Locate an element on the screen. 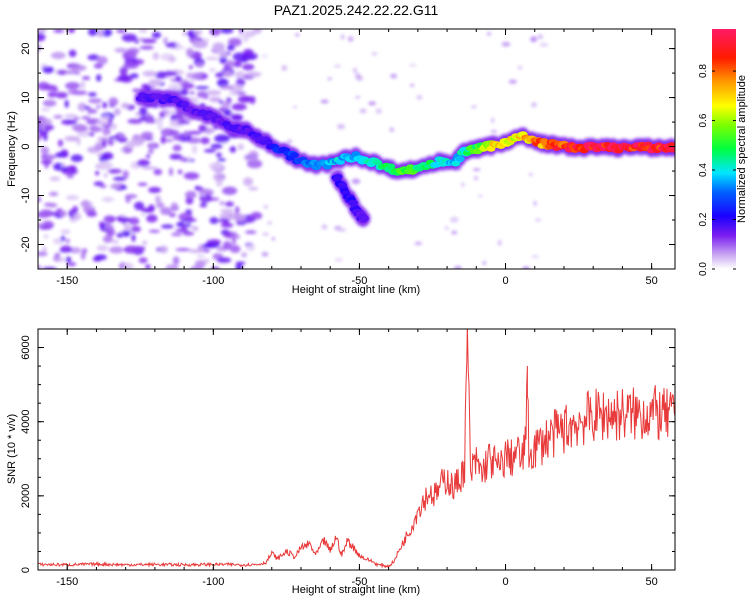 The height and width of the screenshot is (600, 750). heatmap-x-axis-label: Height of straight line (km) is located at coordinates (356, 290).